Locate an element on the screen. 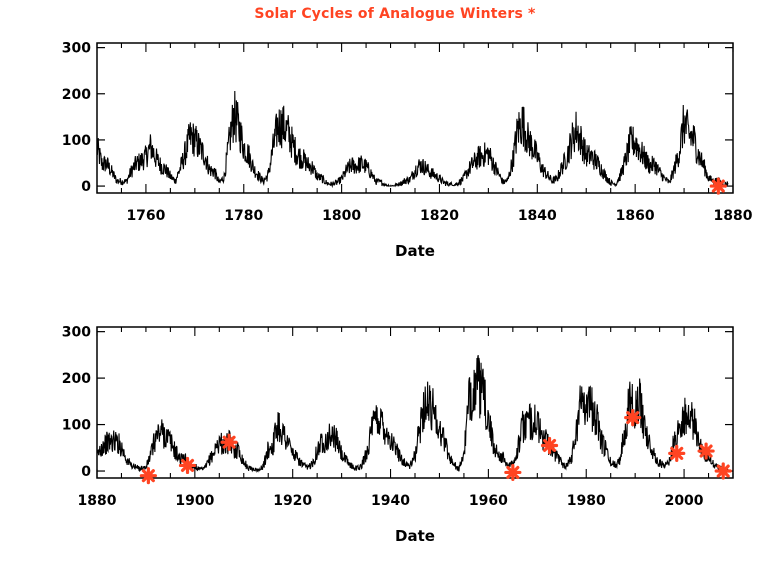 The height and width of the screenshot is (569, 759). x-tick-label: 1900 is located at coordinates (194, 501).